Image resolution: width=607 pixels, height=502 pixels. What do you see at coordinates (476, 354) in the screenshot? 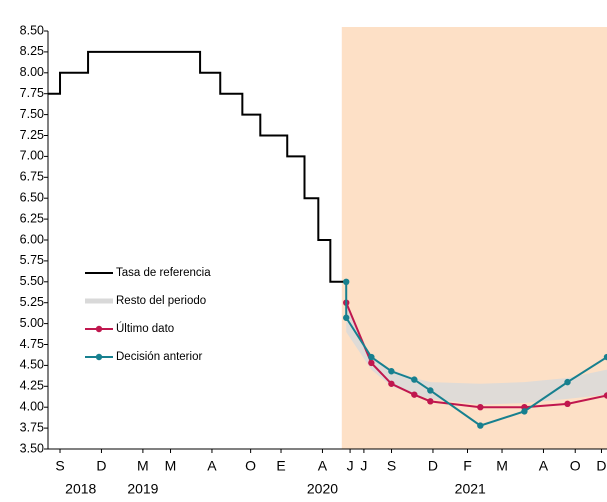
I see `series-line` at bounding box center [476, 354].